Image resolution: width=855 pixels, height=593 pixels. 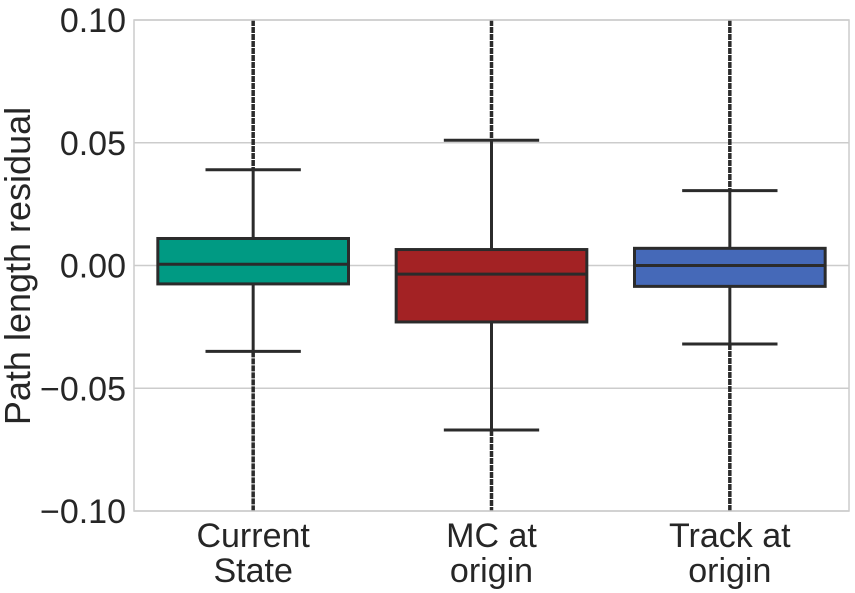 I want to click on x-category-label-0-line-1: State, so click(x=252, y=571).